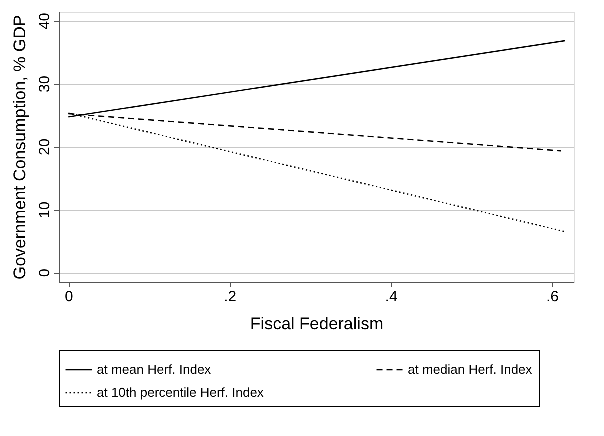 The width and height of the screenshot is (604, 436). I want to click on y-tick-label: 30, so click(45, 84).